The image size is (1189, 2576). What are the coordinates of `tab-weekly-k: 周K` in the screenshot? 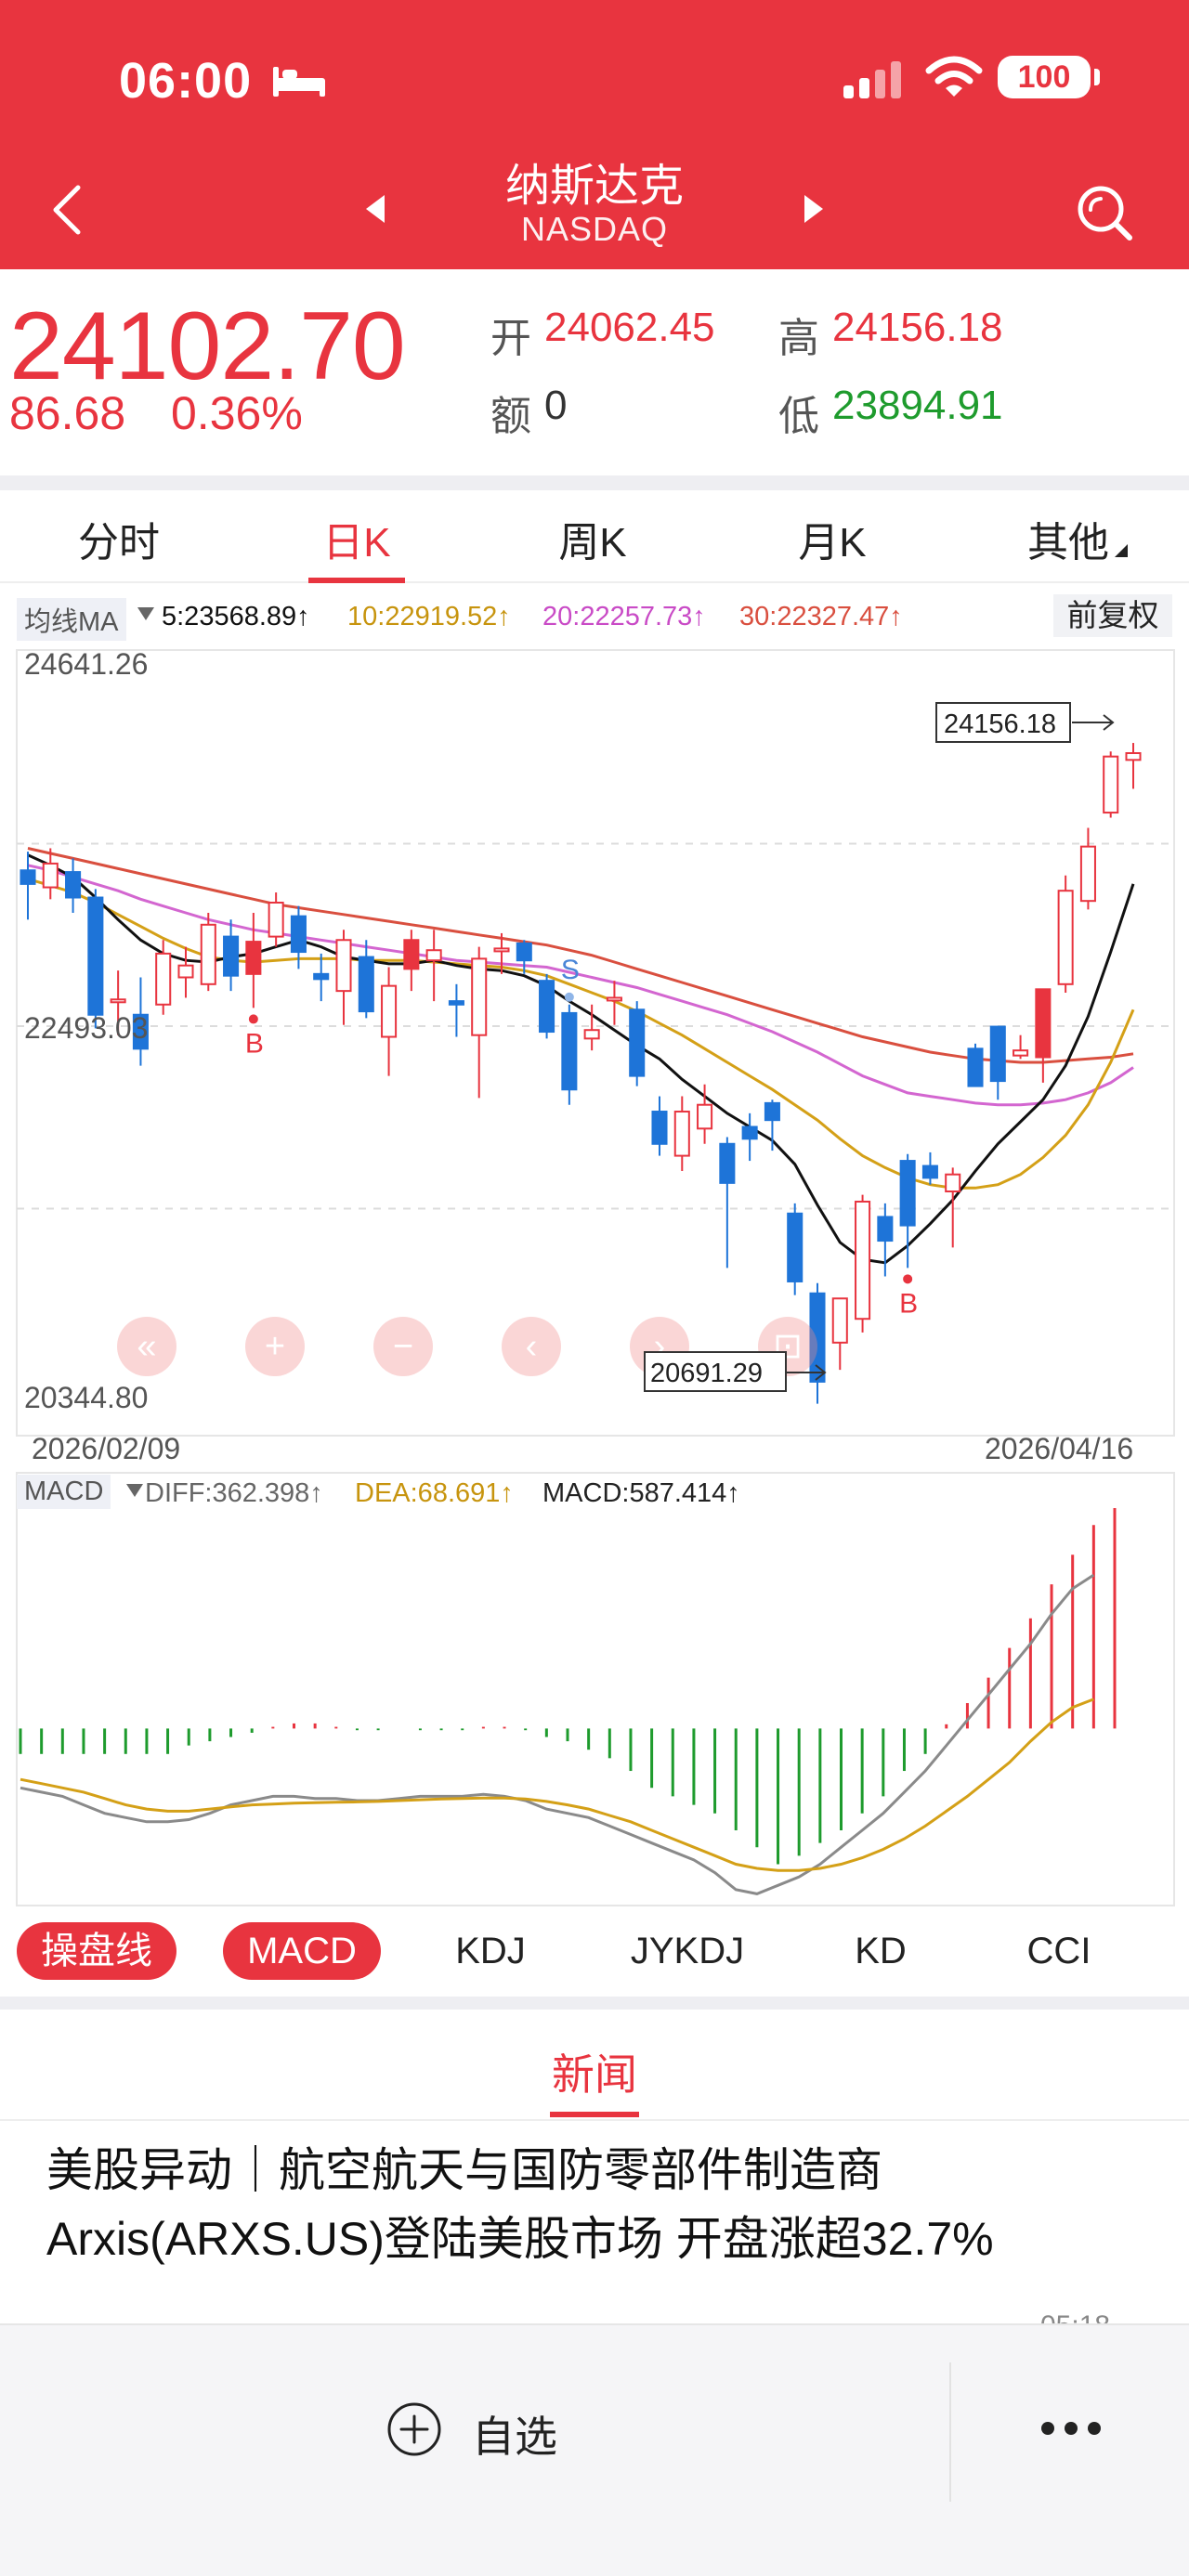 It's located at (593, 543).